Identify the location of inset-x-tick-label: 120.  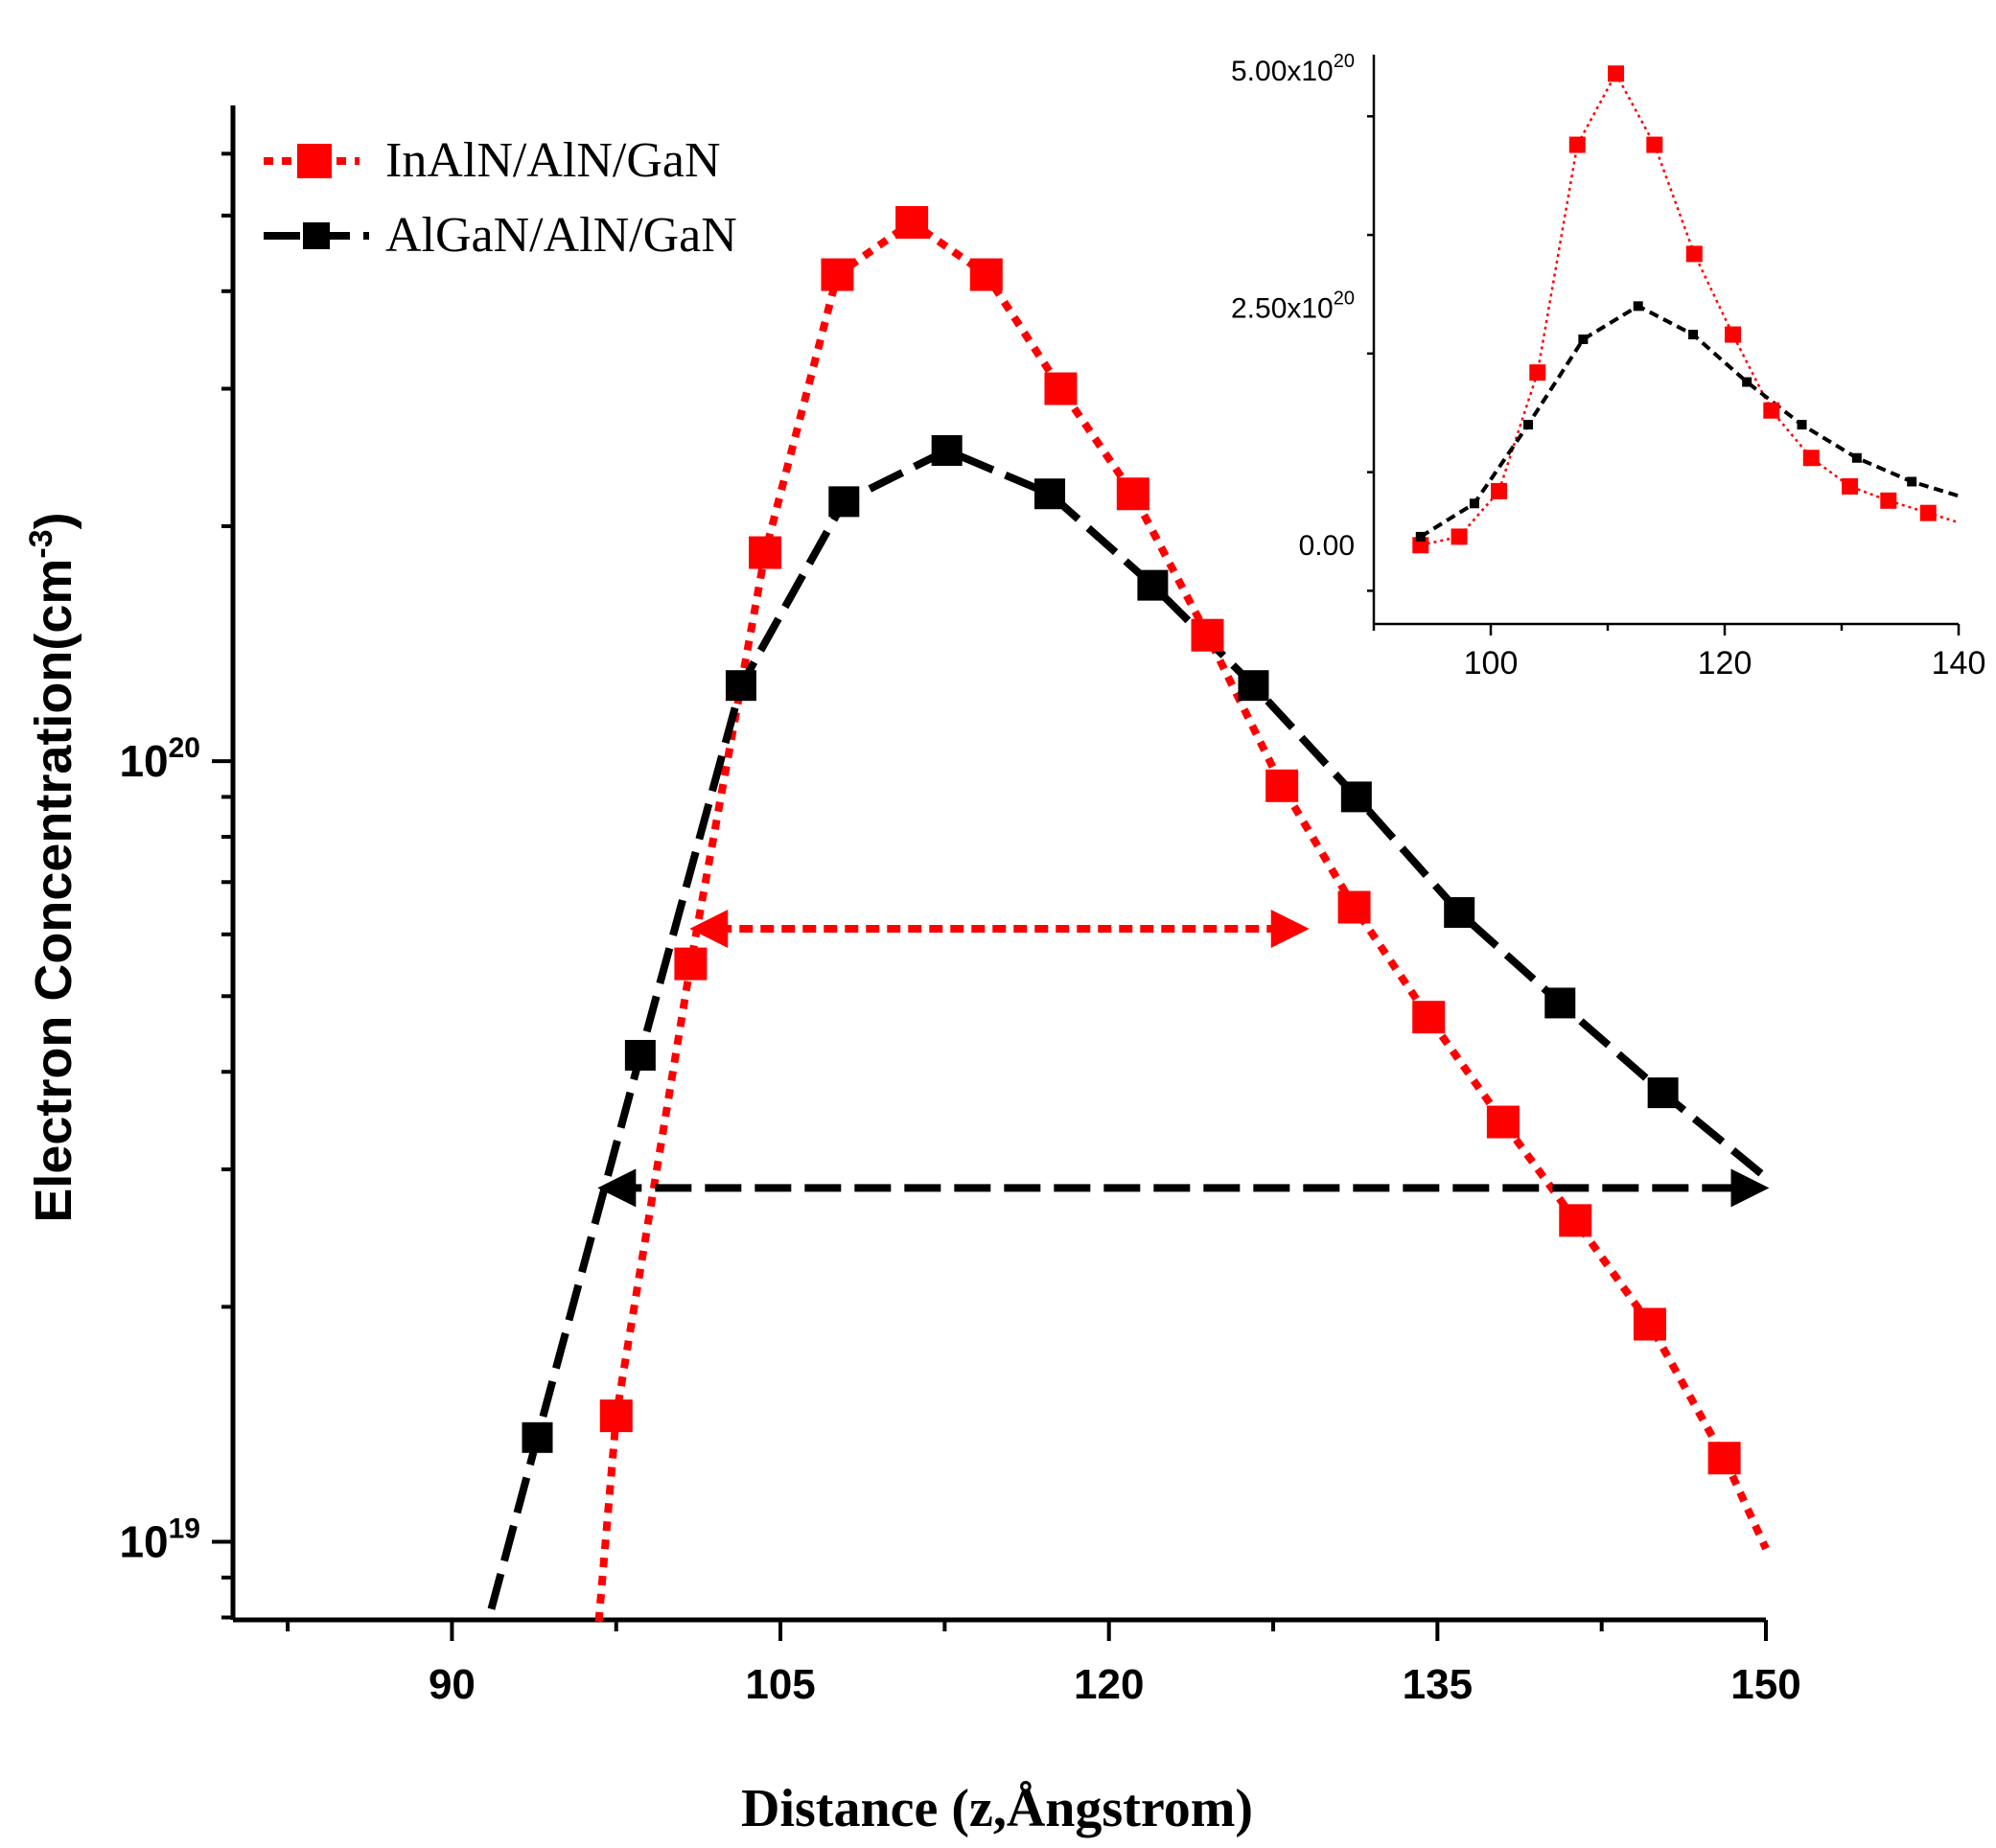
(1725, 663).